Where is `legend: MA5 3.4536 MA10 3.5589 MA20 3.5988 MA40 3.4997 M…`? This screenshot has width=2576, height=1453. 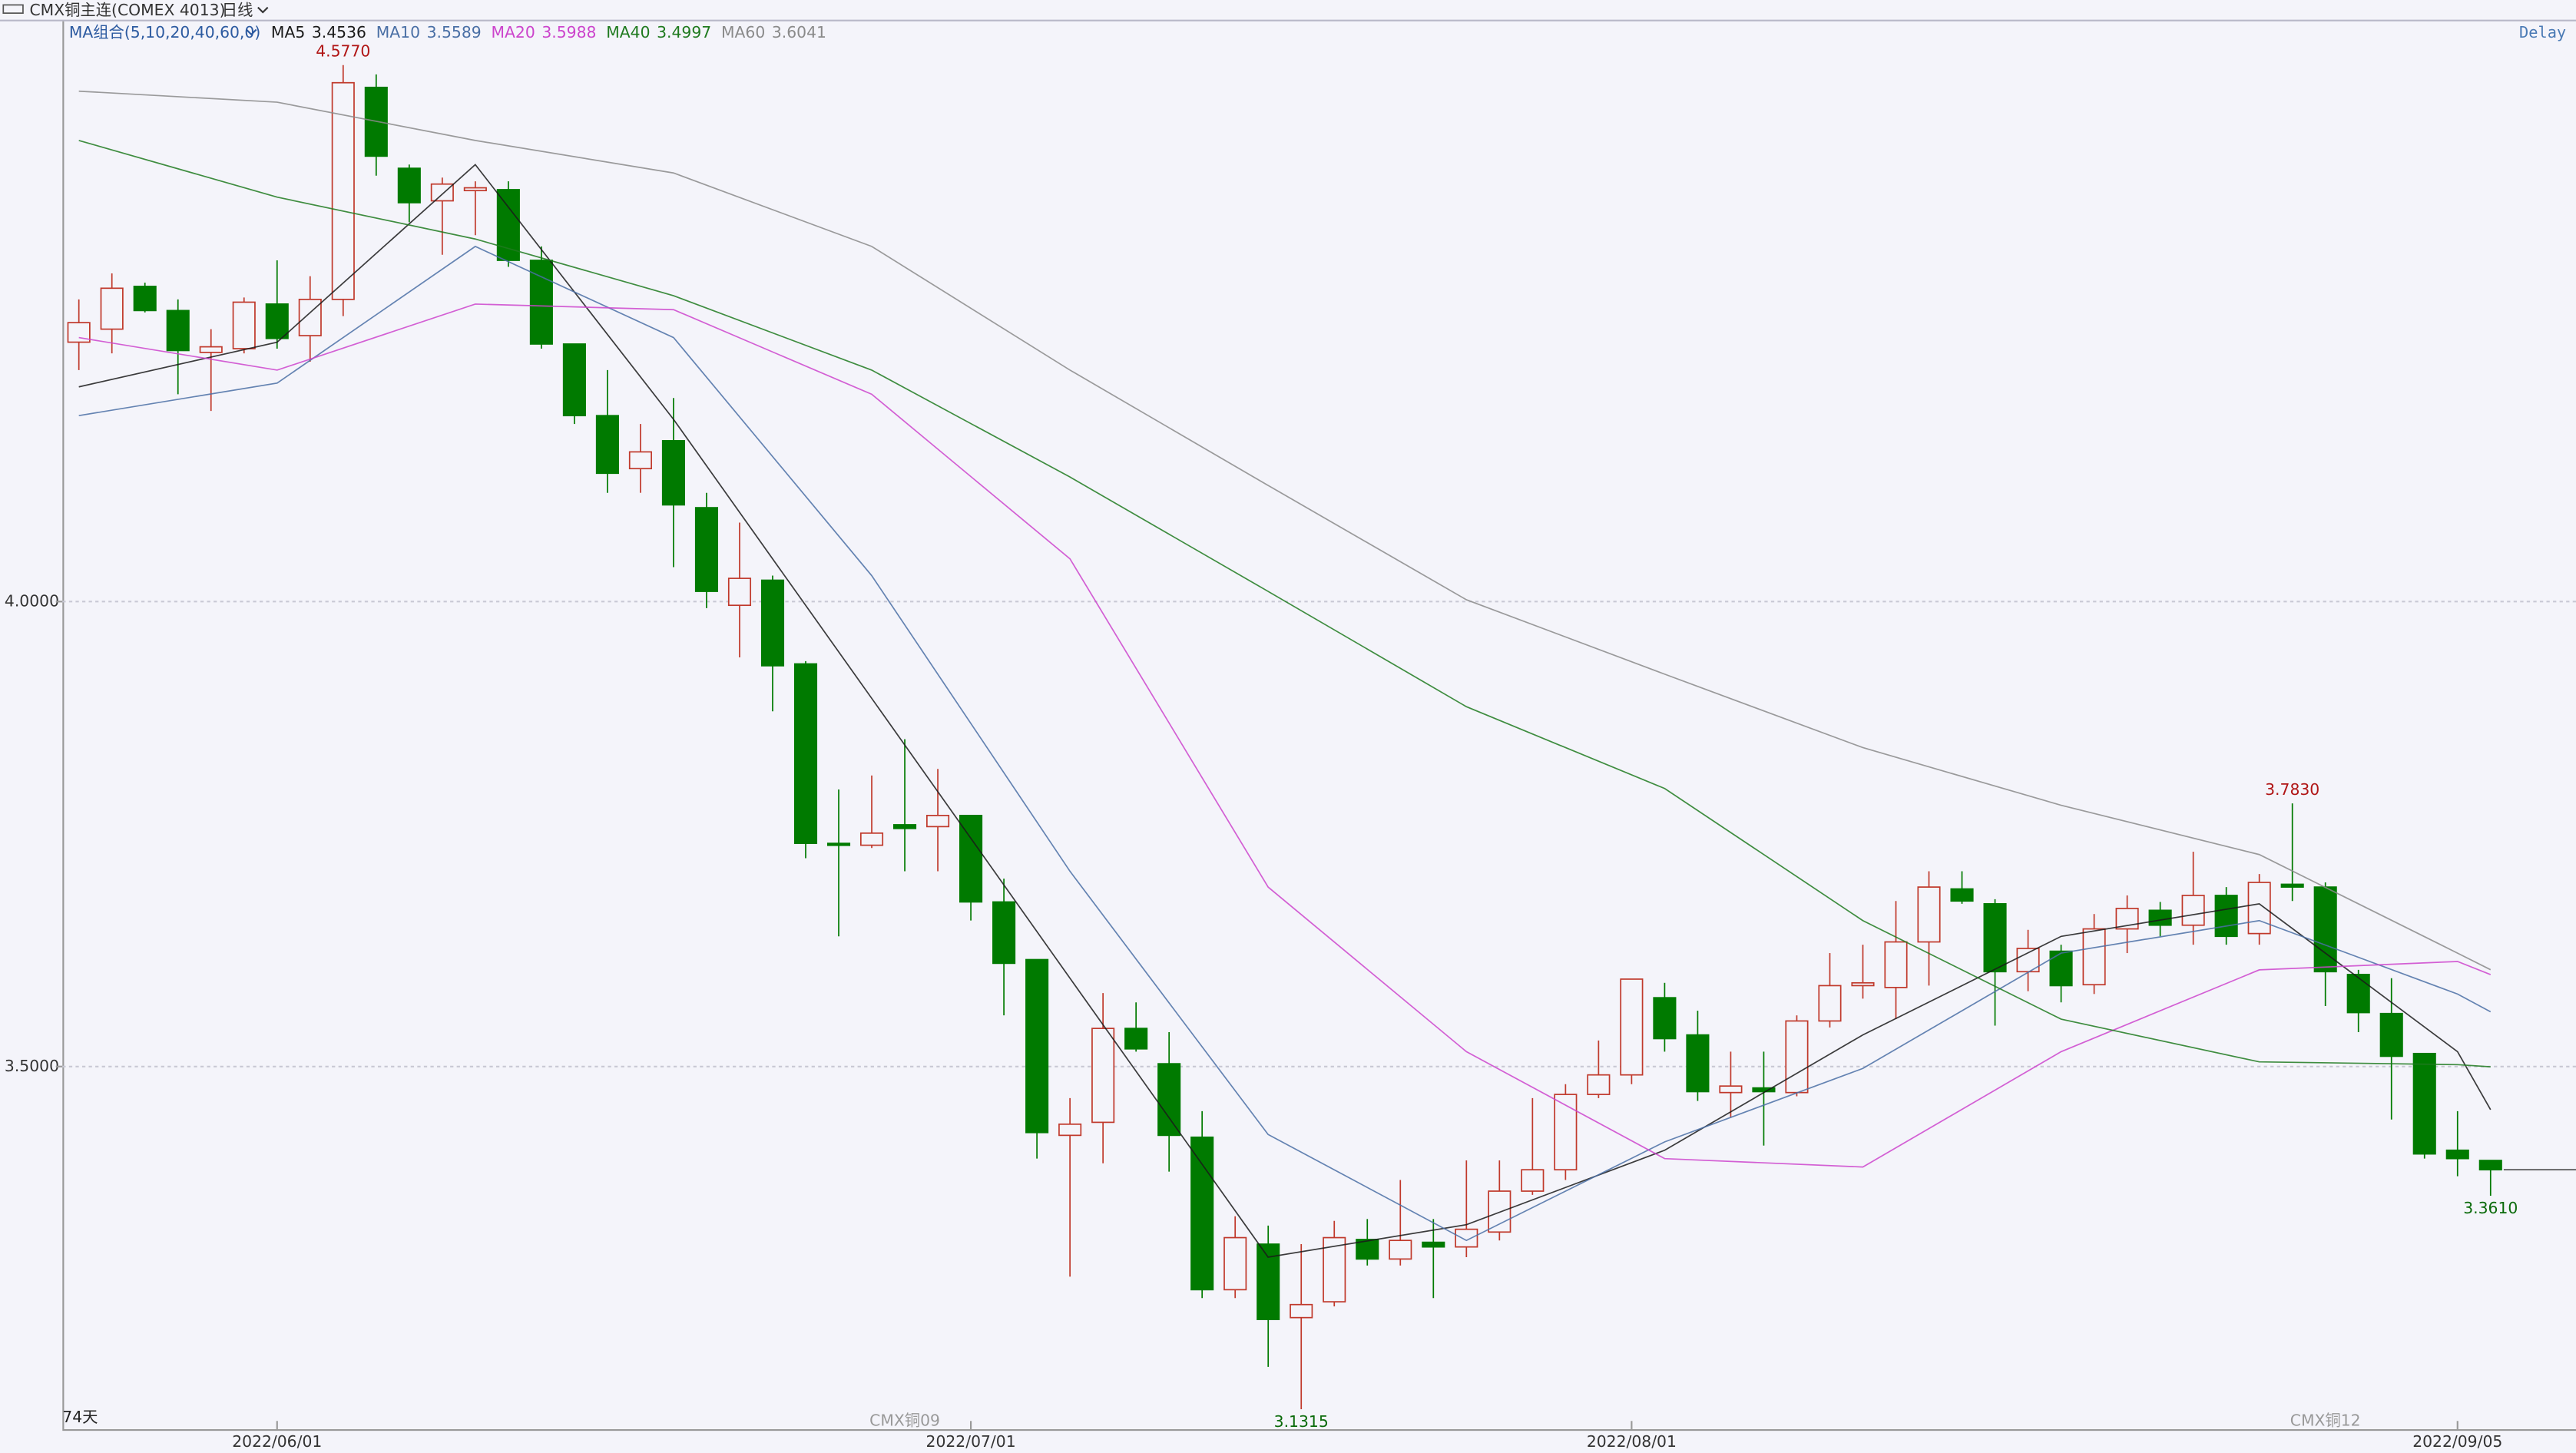
legend: MA5 3.4536 MA10 3.5589 MA20 3.5988 MA40 3.4997 M… is located at coordinates (548, 32).